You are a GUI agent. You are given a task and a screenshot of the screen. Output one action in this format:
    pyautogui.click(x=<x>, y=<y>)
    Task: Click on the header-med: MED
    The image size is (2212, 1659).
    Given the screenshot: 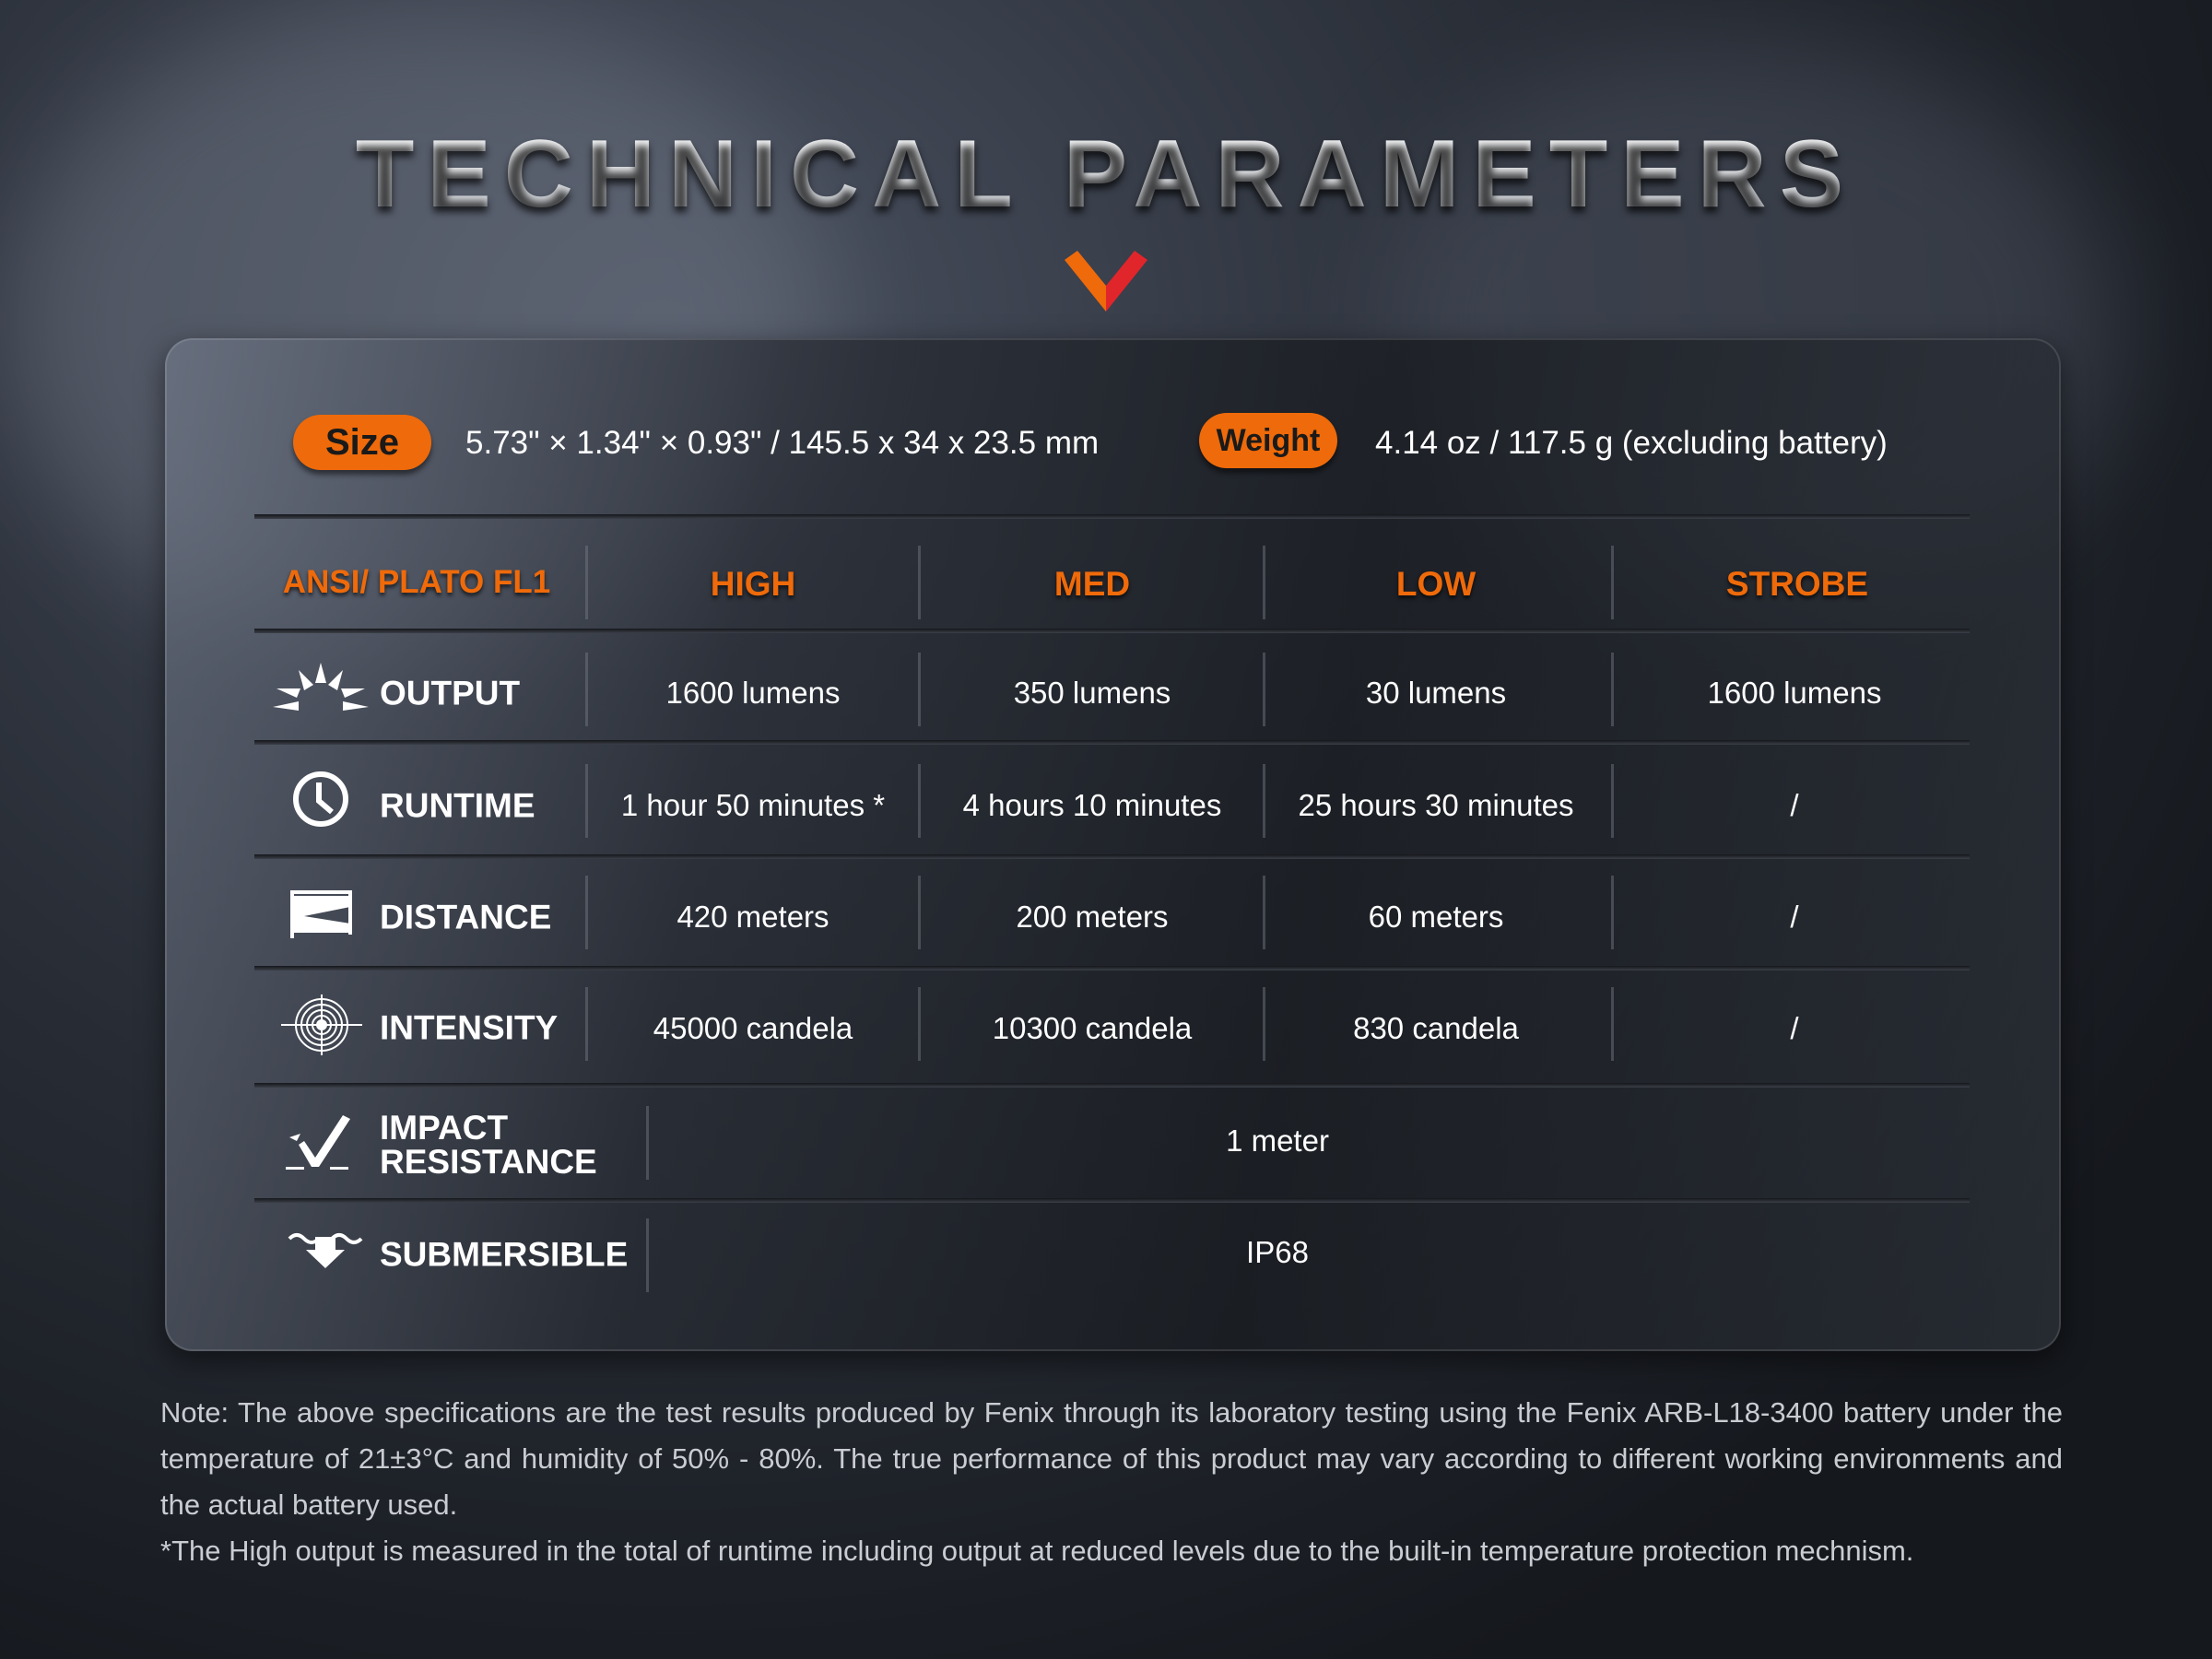 What is the action you would take?
    pyautogui.click(x=1092, y=584)
    